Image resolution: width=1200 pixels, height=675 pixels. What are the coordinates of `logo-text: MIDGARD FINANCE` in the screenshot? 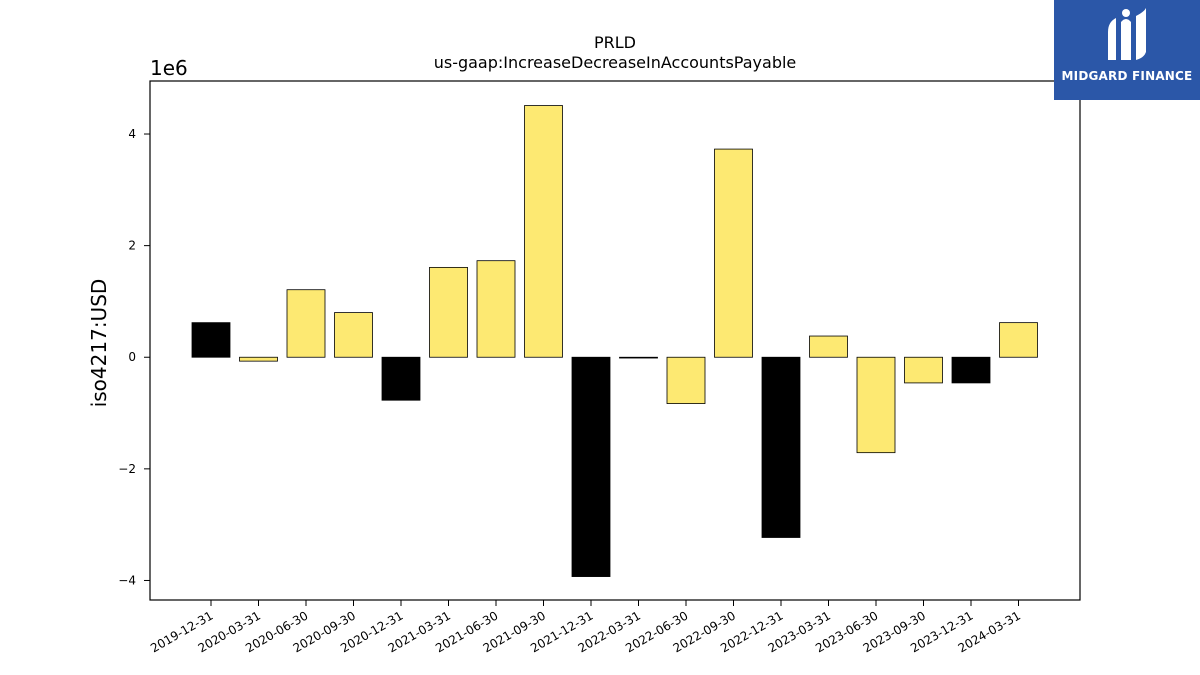 It's located at (1127, 76).